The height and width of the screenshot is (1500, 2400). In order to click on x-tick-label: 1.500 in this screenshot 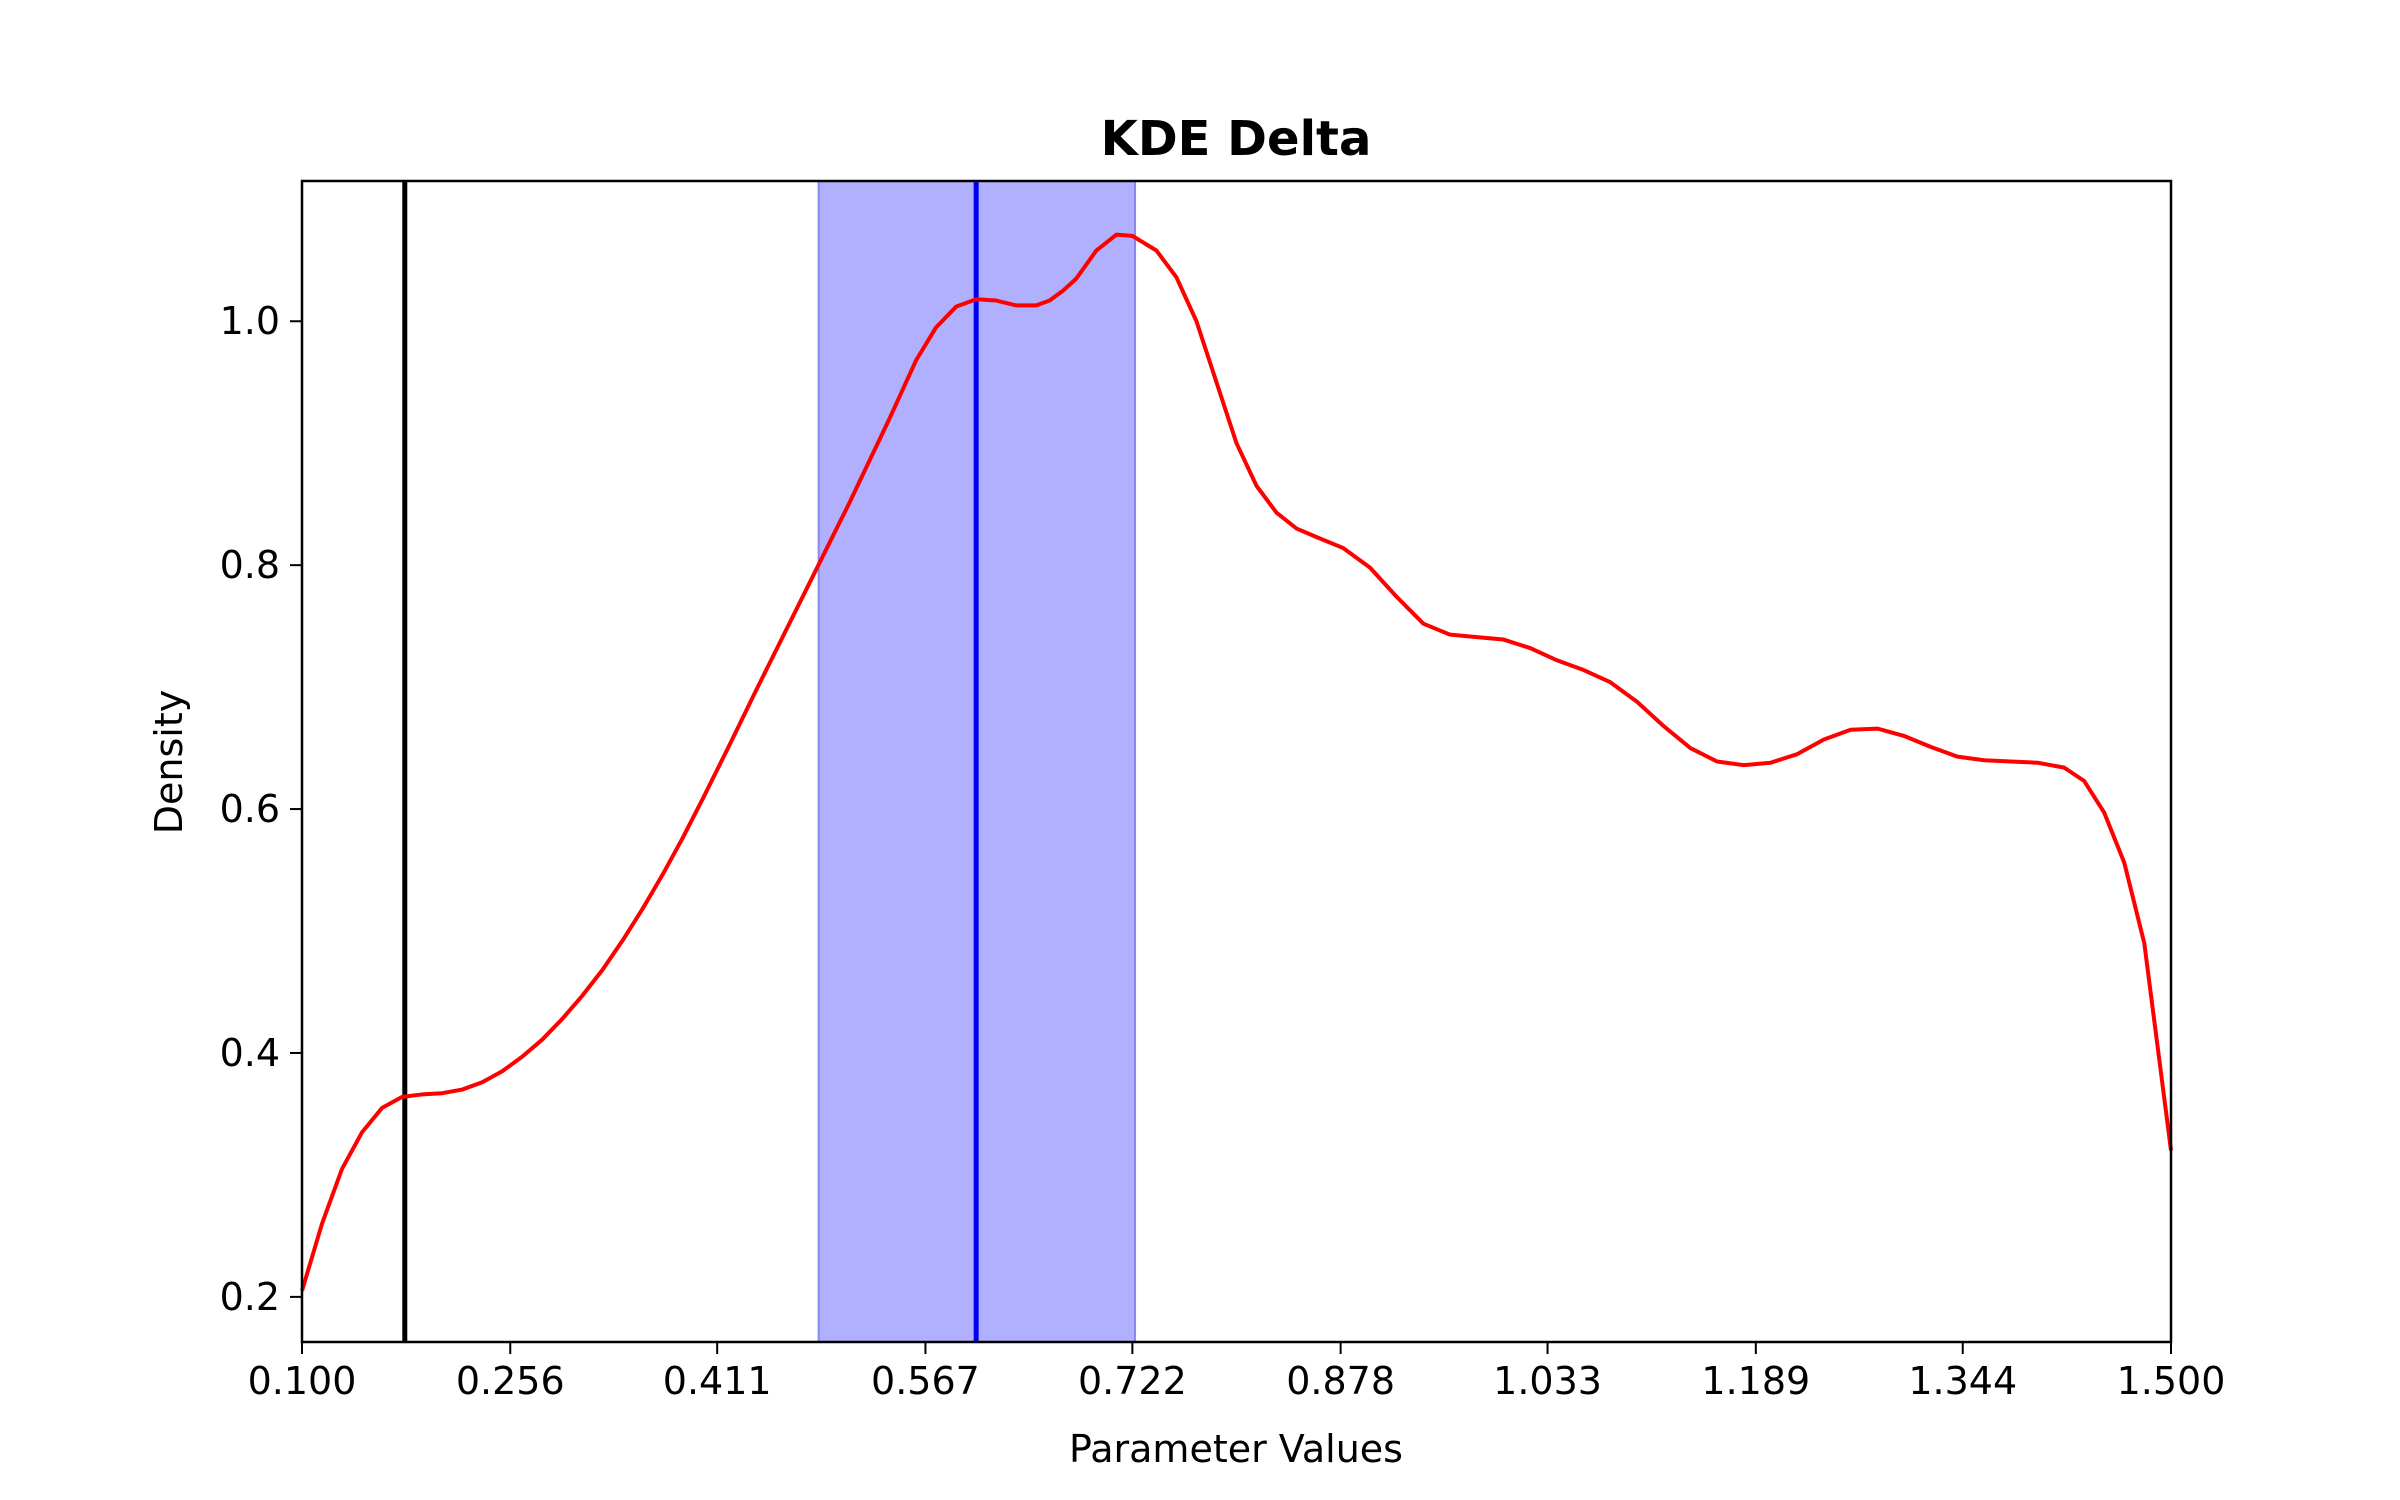, I will do `click(2171, 1381)`.